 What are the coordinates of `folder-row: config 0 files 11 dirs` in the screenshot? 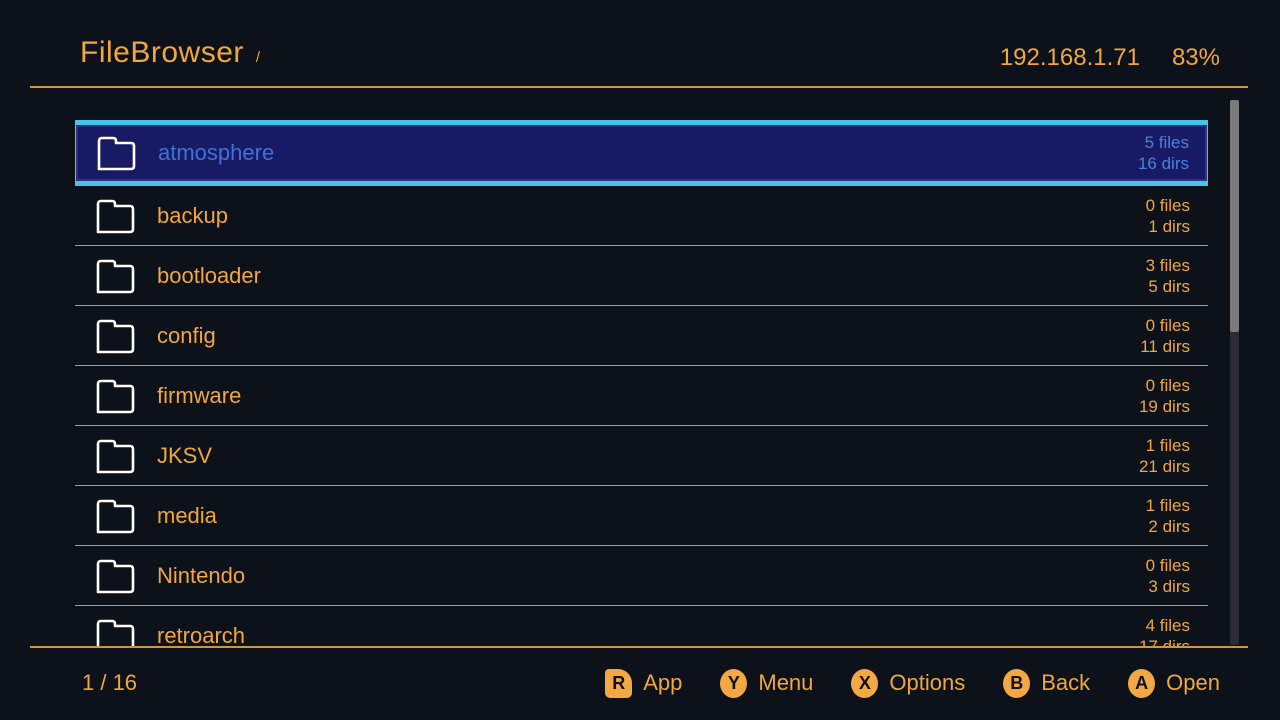 It's located at (641, 336).